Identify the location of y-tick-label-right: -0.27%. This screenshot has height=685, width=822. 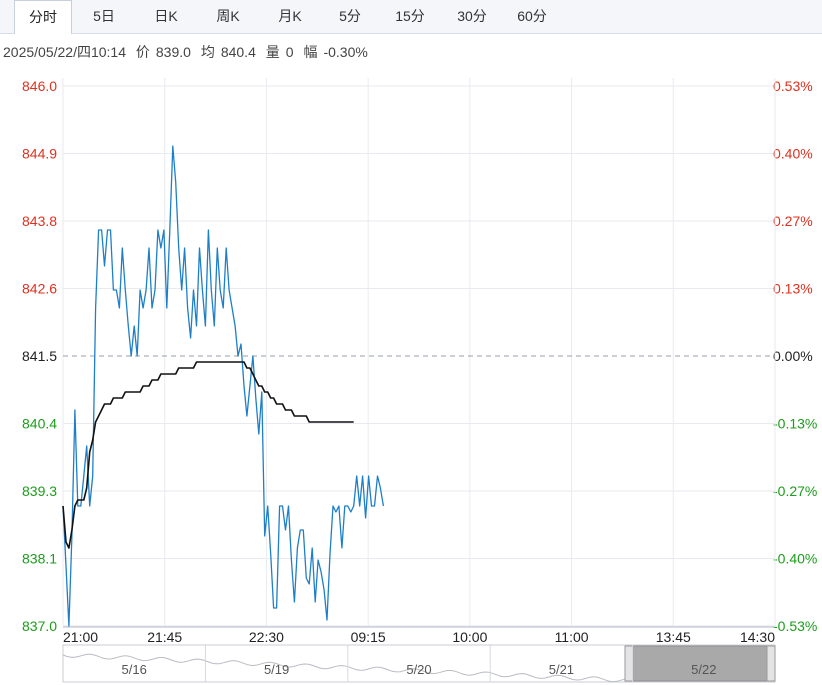
(795, 491).